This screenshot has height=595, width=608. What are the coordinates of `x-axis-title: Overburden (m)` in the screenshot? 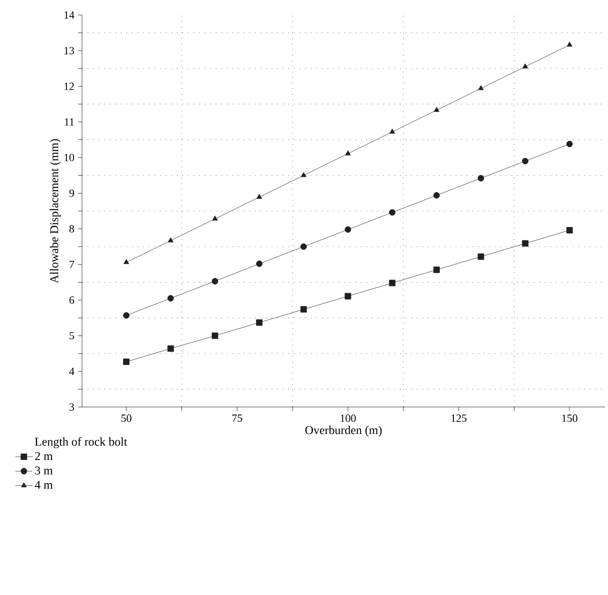 It's located at (343, 431).